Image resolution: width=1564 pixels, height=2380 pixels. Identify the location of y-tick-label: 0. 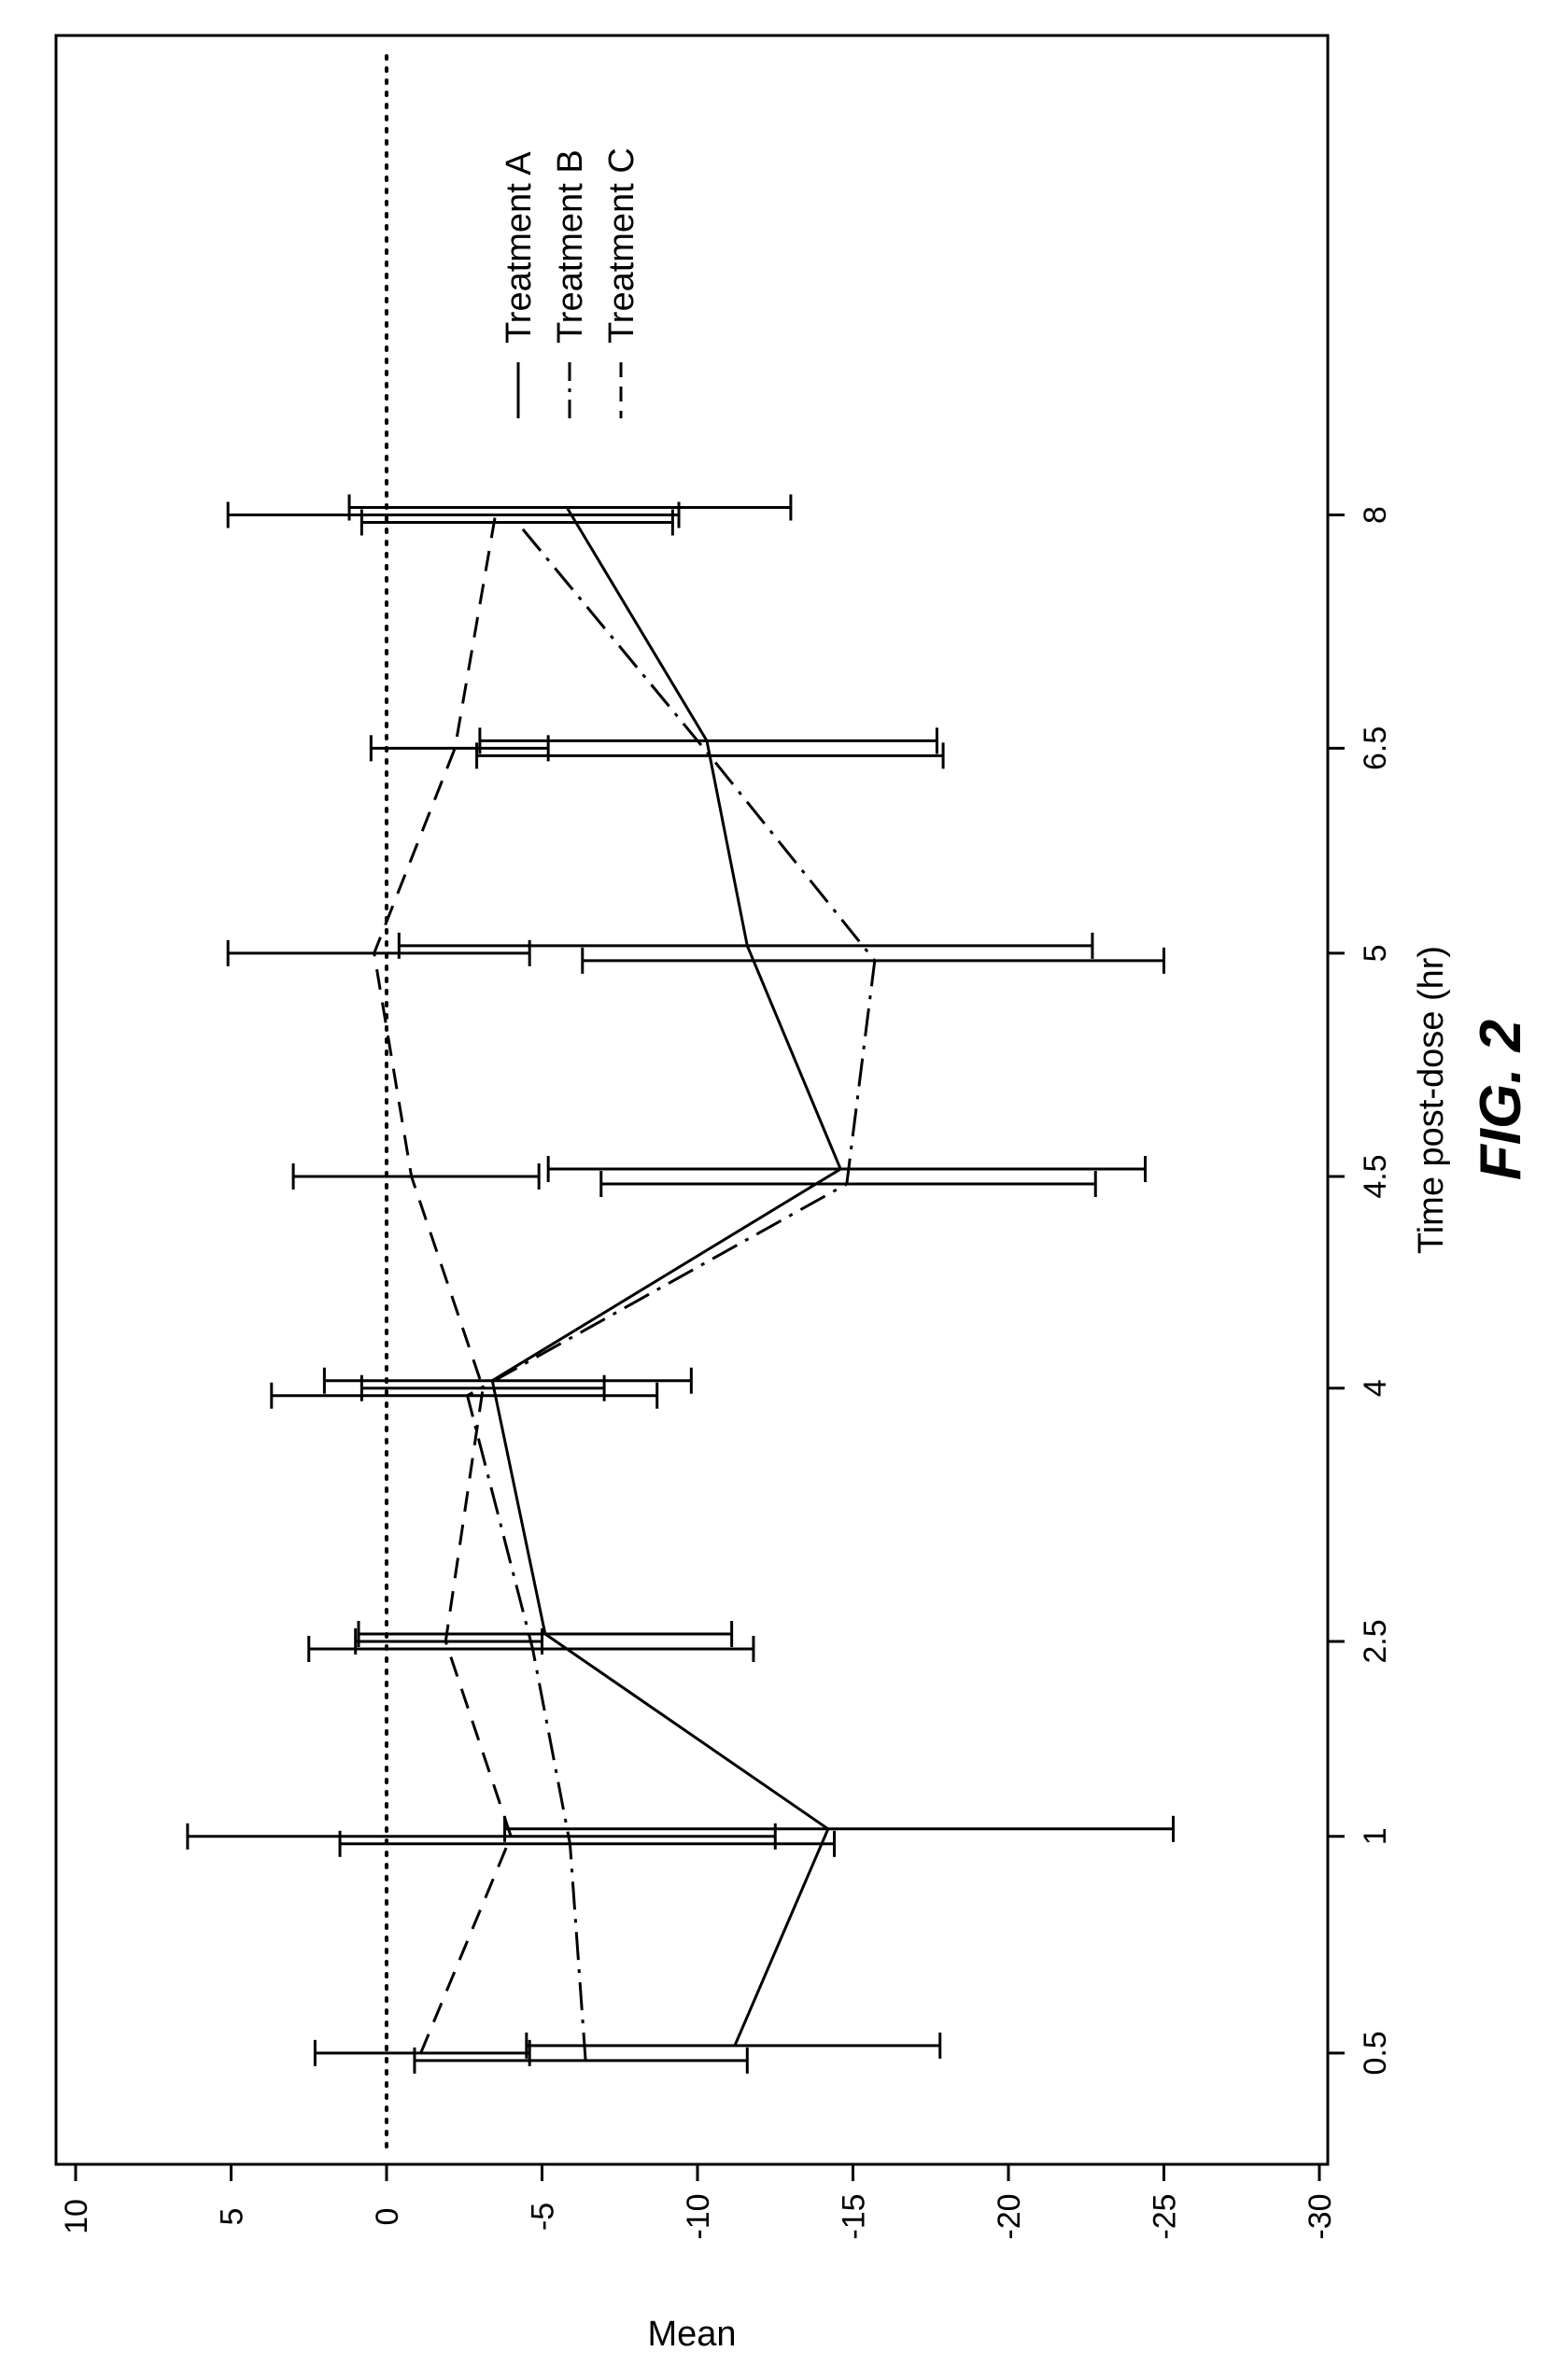
(387, 2217).